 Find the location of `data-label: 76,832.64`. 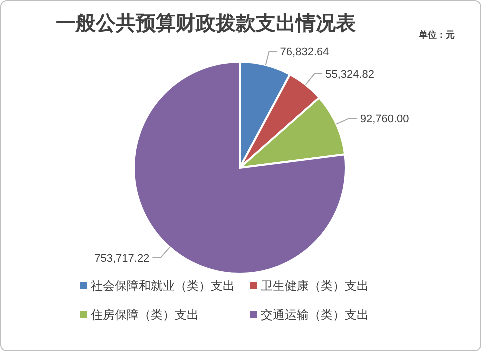

data-label: 76,832.64 is located at coordinates (305, 52).